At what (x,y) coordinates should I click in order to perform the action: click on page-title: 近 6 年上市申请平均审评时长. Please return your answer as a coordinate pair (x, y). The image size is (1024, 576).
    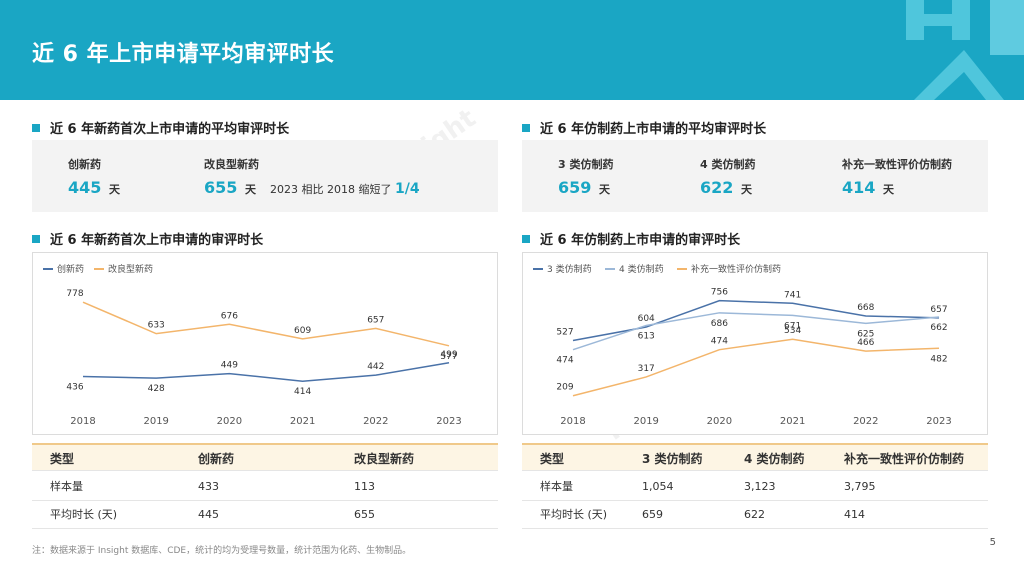
    Looking at the image, I should click on (183, 54).